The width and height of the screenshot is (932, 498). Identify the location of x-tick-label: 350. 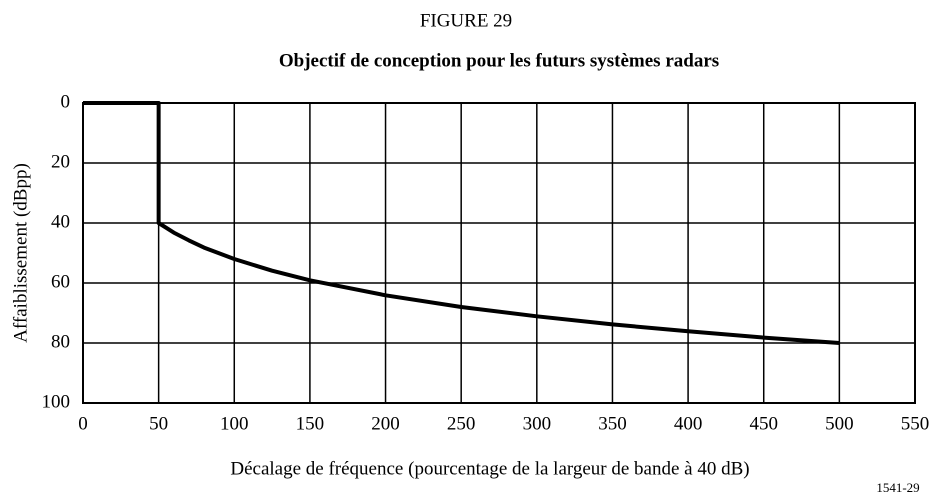
(612, 423).